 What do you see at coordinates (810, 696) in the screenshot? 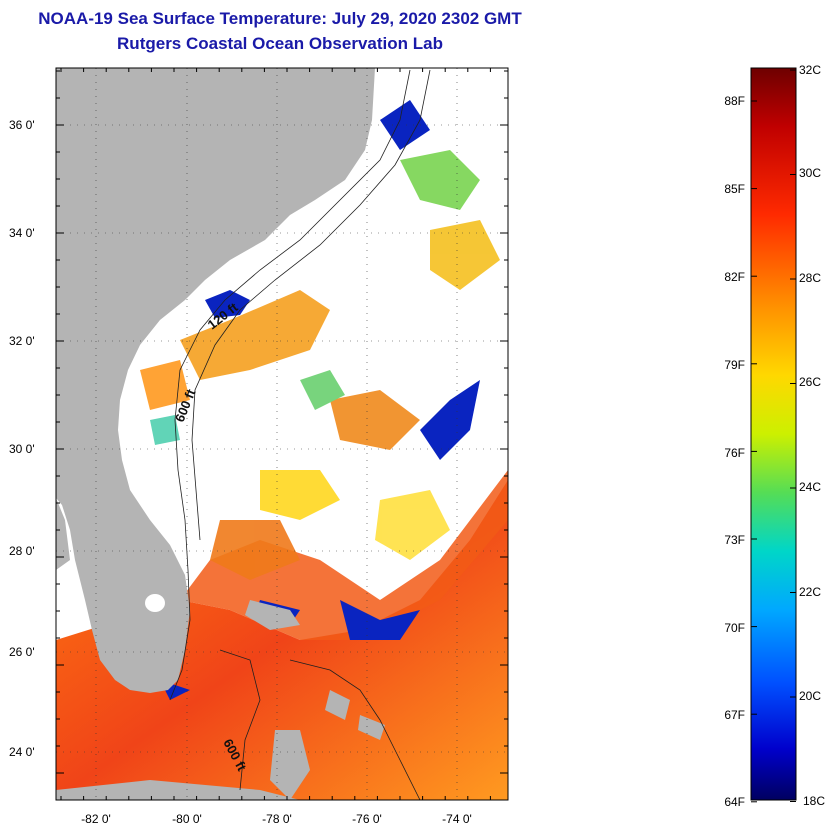
I see `celsius-label: 20C` at bounding box center [810, 696].